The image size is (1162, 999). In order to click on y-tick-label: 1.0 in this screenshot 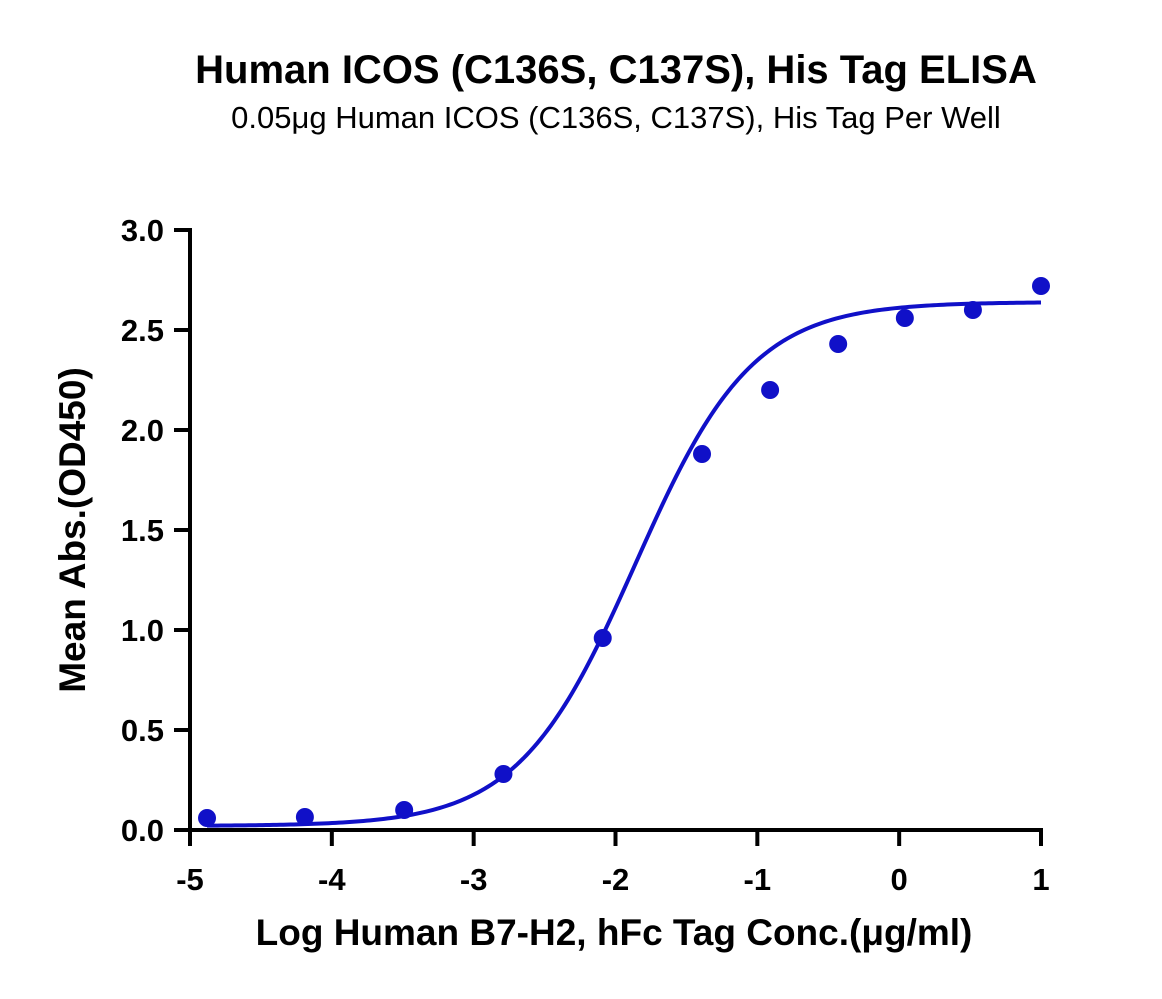, I will do `click(142, 630)`.